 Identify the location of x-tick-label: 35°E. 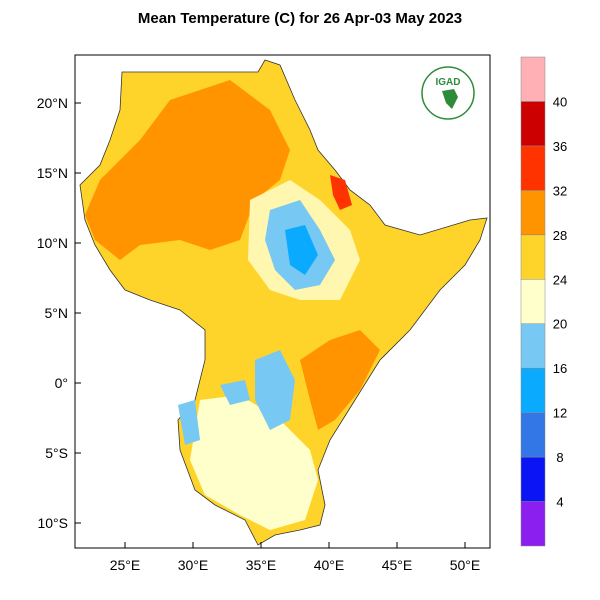
(261, 565).